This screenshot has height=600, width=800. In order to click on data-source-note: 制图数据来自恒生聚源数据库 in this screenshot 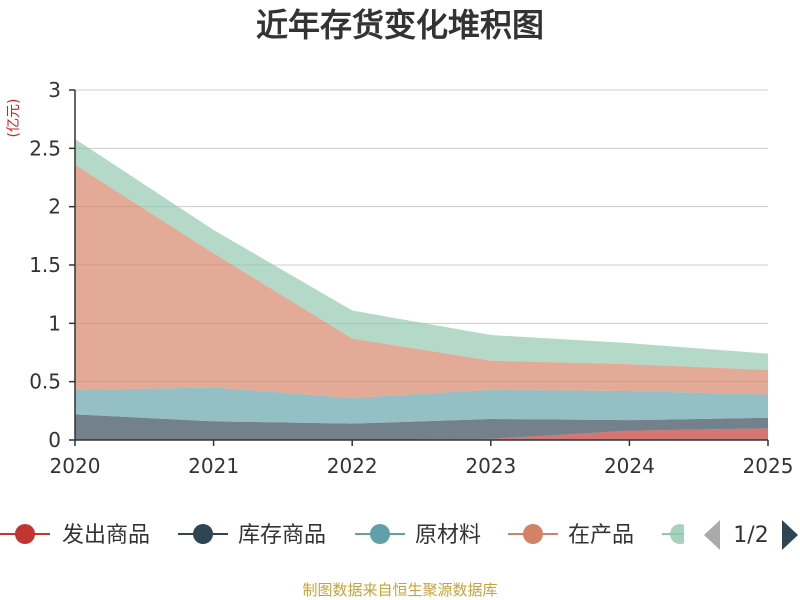, I will do `click(399, 590)`.